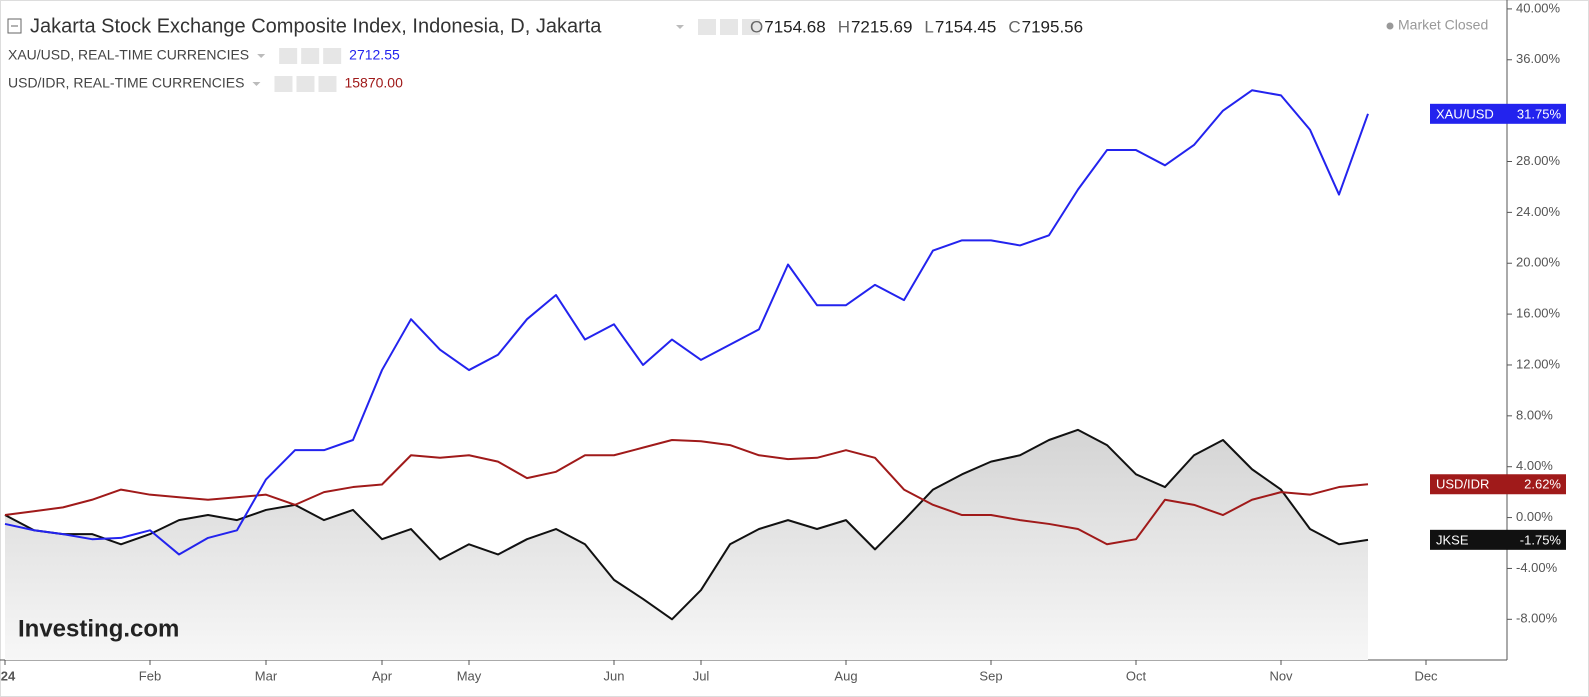  I want to click on y-tick-label: 24.00%, so click(1538, 211).